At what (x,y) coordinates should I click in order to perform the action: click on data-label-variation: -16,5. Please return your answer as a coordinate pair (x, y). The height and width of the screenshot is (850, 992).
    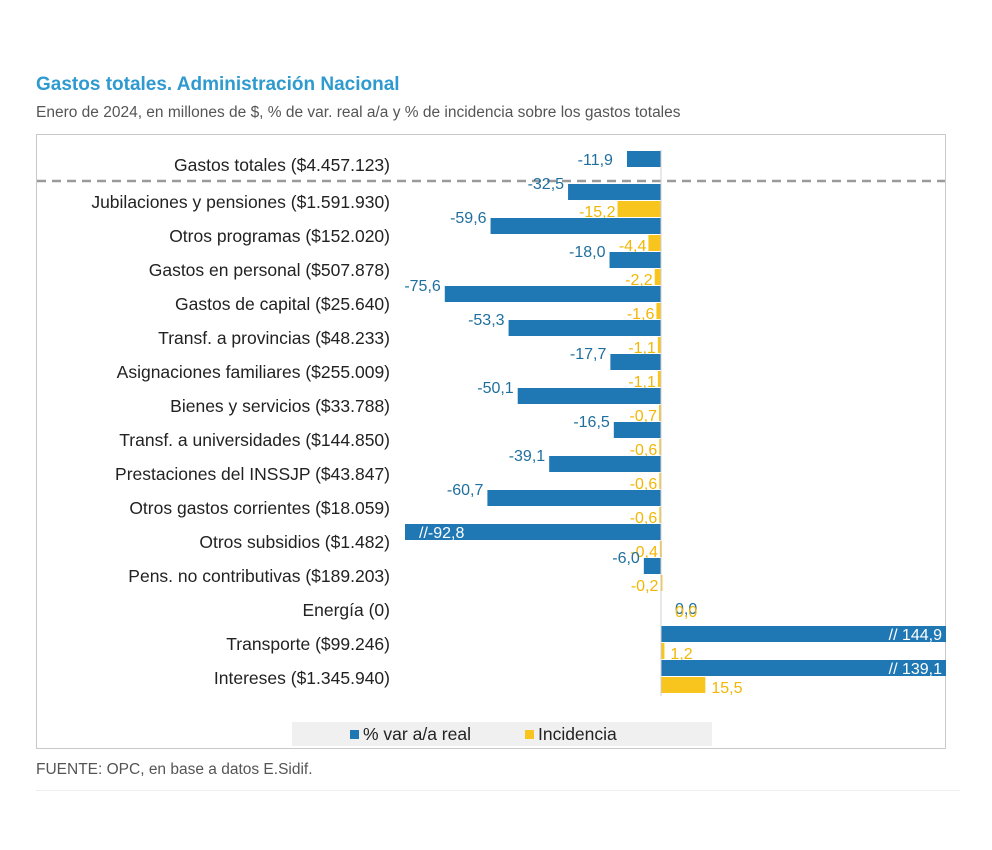
    Looking at the image, I should click on (591, 422).